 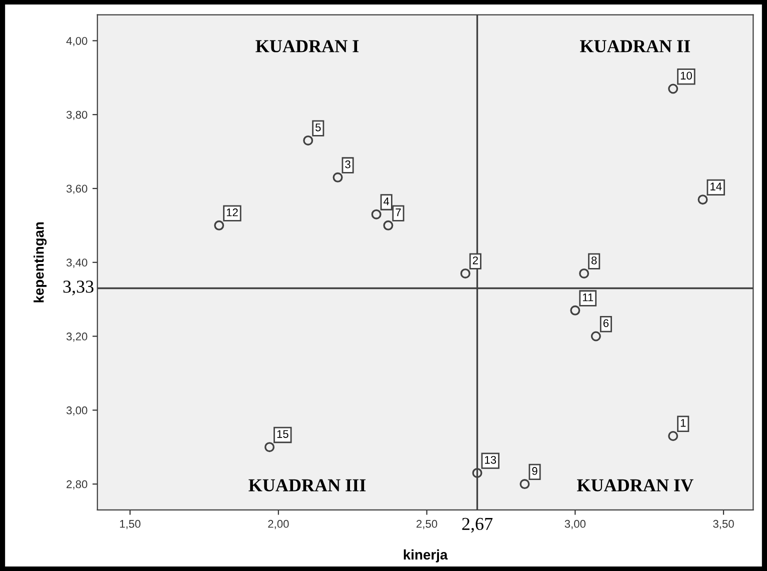 I want to click on annotation: 10, so click(x=686, y=76).